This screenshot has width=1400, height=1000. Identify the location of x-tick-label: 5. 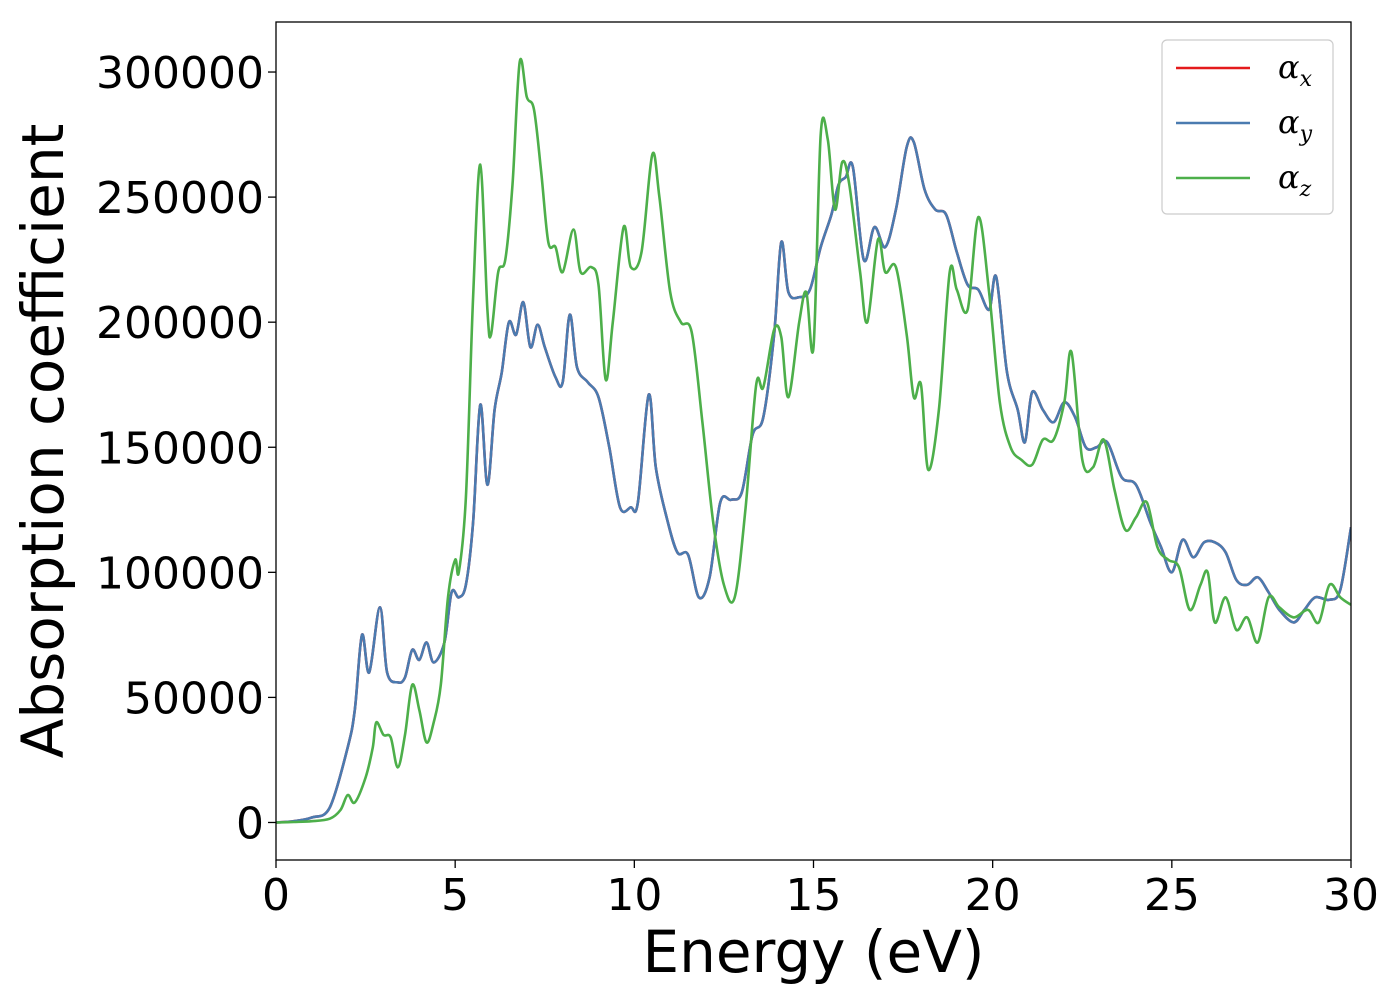
(455, 895).